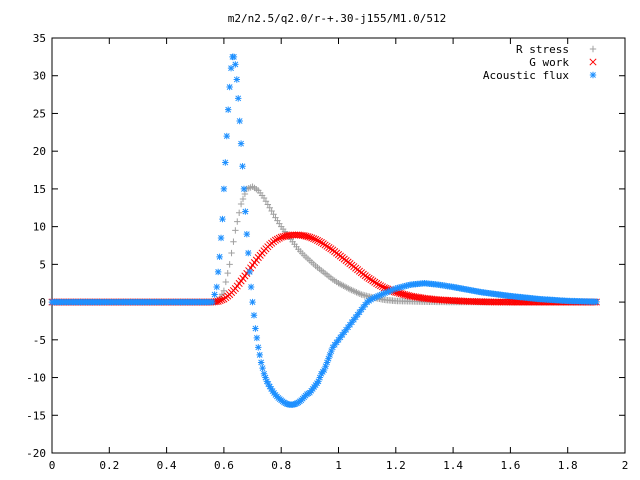 The height and width of the screenshot is (480, 640). Describe the element at coordinates (281, 465) in the screenshot. I see `x-tick-label: 0.8` at that location.